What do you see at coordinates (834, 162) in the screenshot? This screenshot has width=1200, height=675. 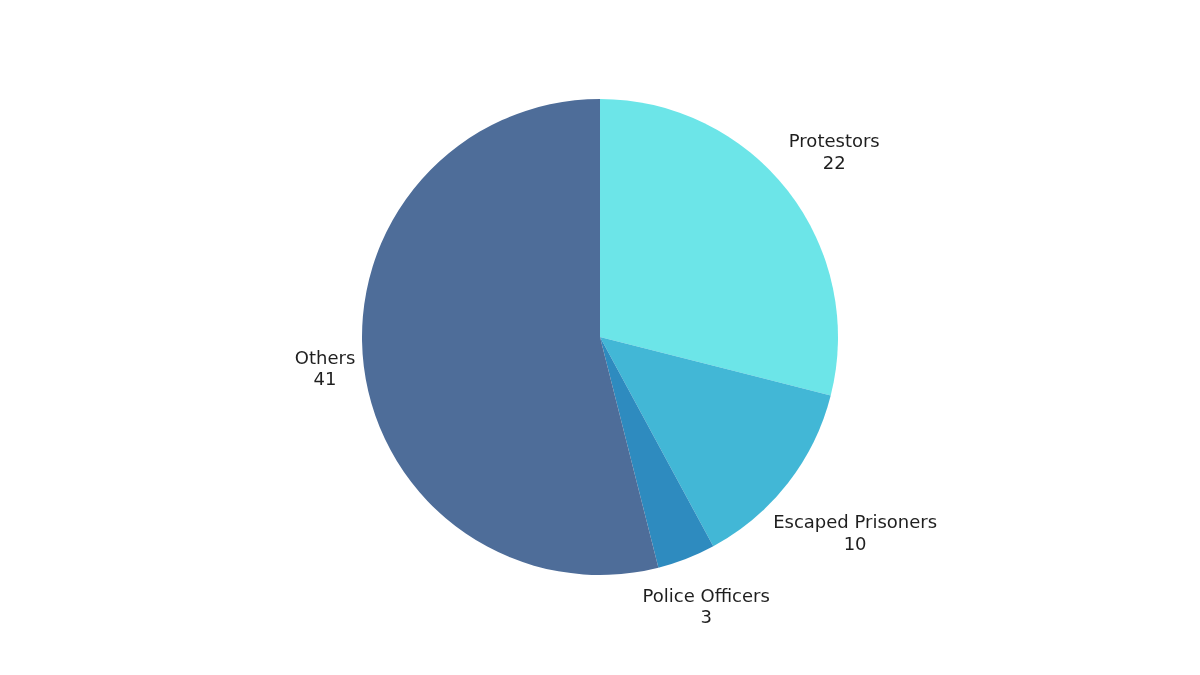 I see `data-label: 22` at bounding box center [834, 162].